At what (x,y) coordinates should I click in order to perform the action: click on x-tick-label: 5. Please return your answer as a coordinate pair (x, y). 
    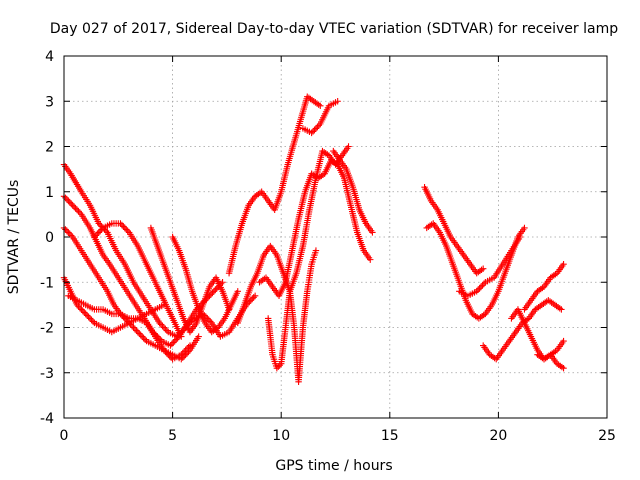
    Looking at the image, I should click on (172, 436).